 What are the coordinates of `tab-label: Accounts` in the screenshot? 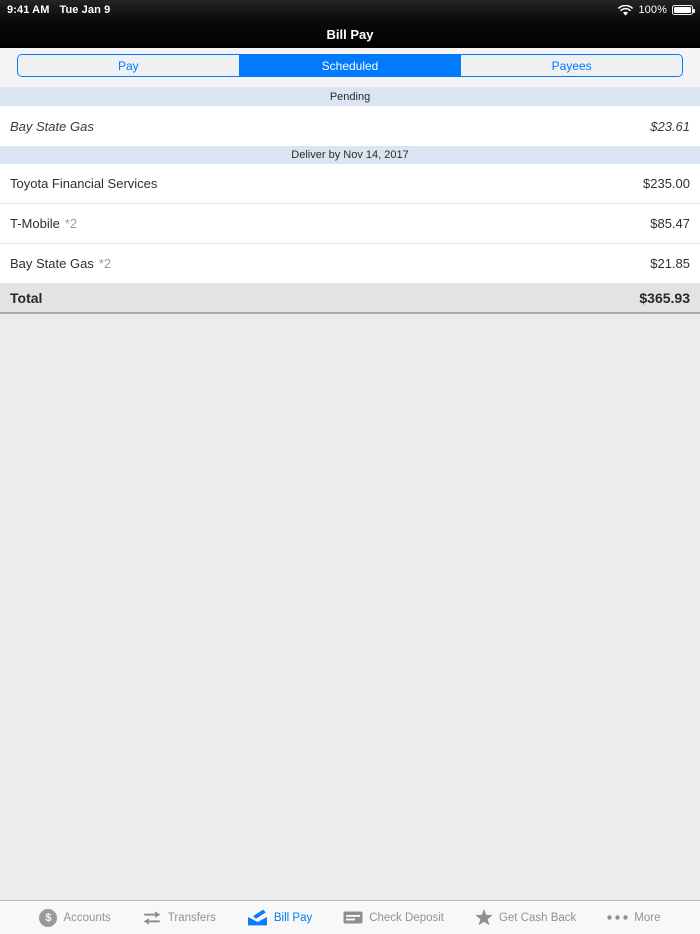 It's located at (87, 917).